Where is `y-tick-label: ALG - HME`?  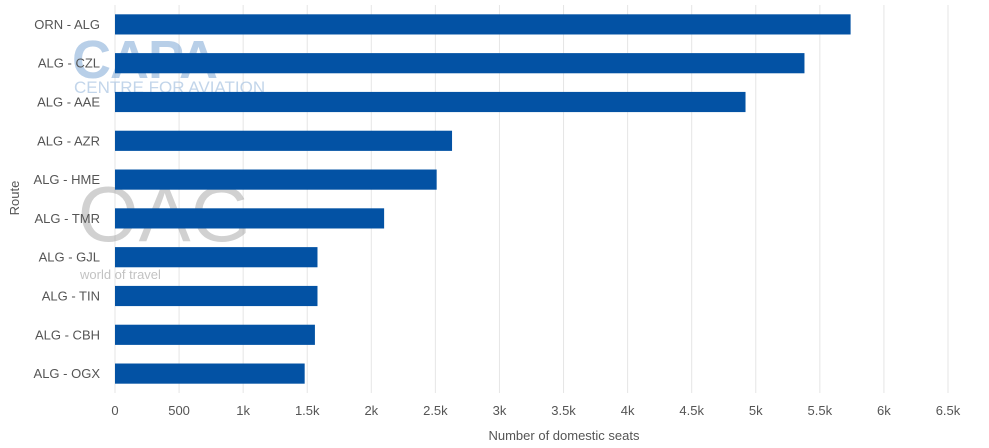
y-tick-label: ALG - HME is located at coordinates (67, 179).